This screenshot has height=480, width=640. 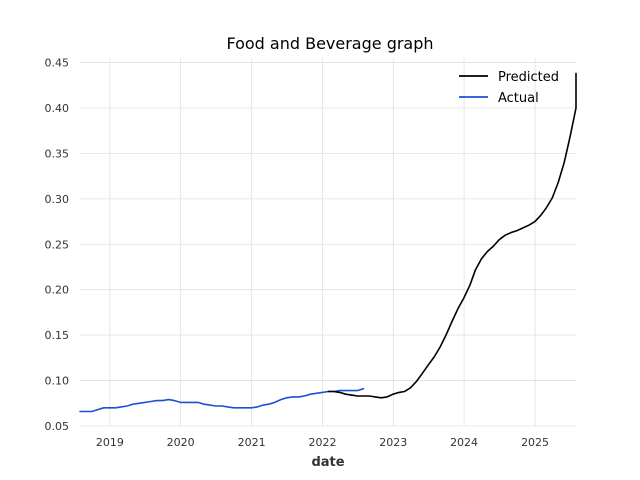 I want to click on x-tick-label: 2022, so click(x=322, y=442).